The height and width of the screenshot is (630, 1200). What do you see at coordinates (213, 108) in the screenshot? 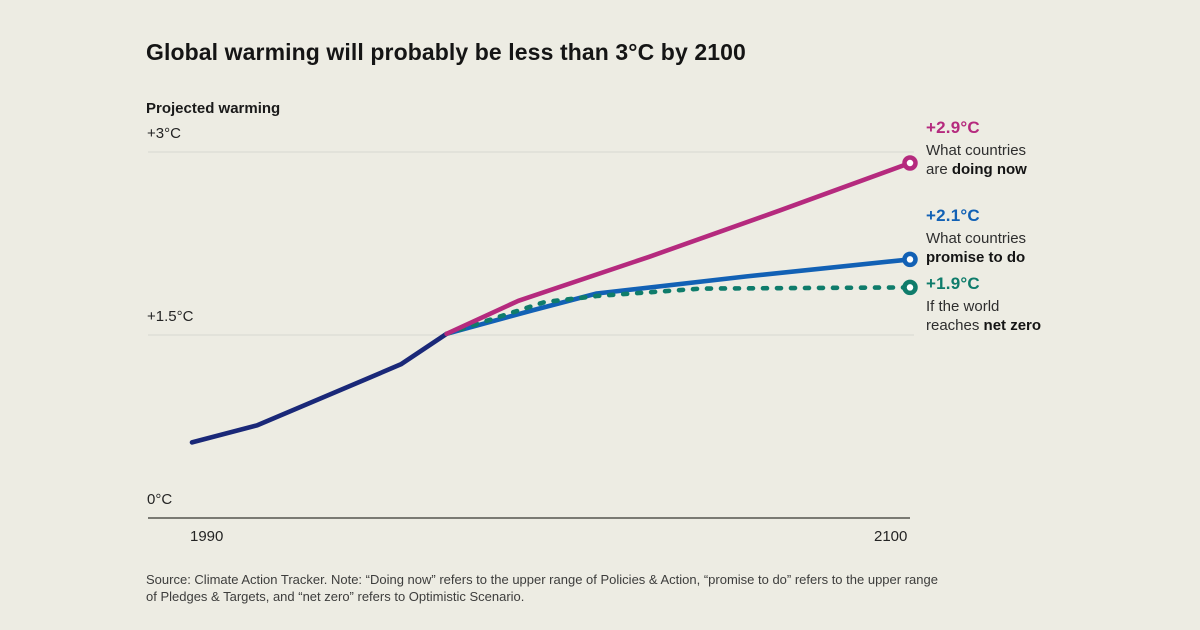
I see `y-axis-title: Projected warming` at bounding box center [213, 108].